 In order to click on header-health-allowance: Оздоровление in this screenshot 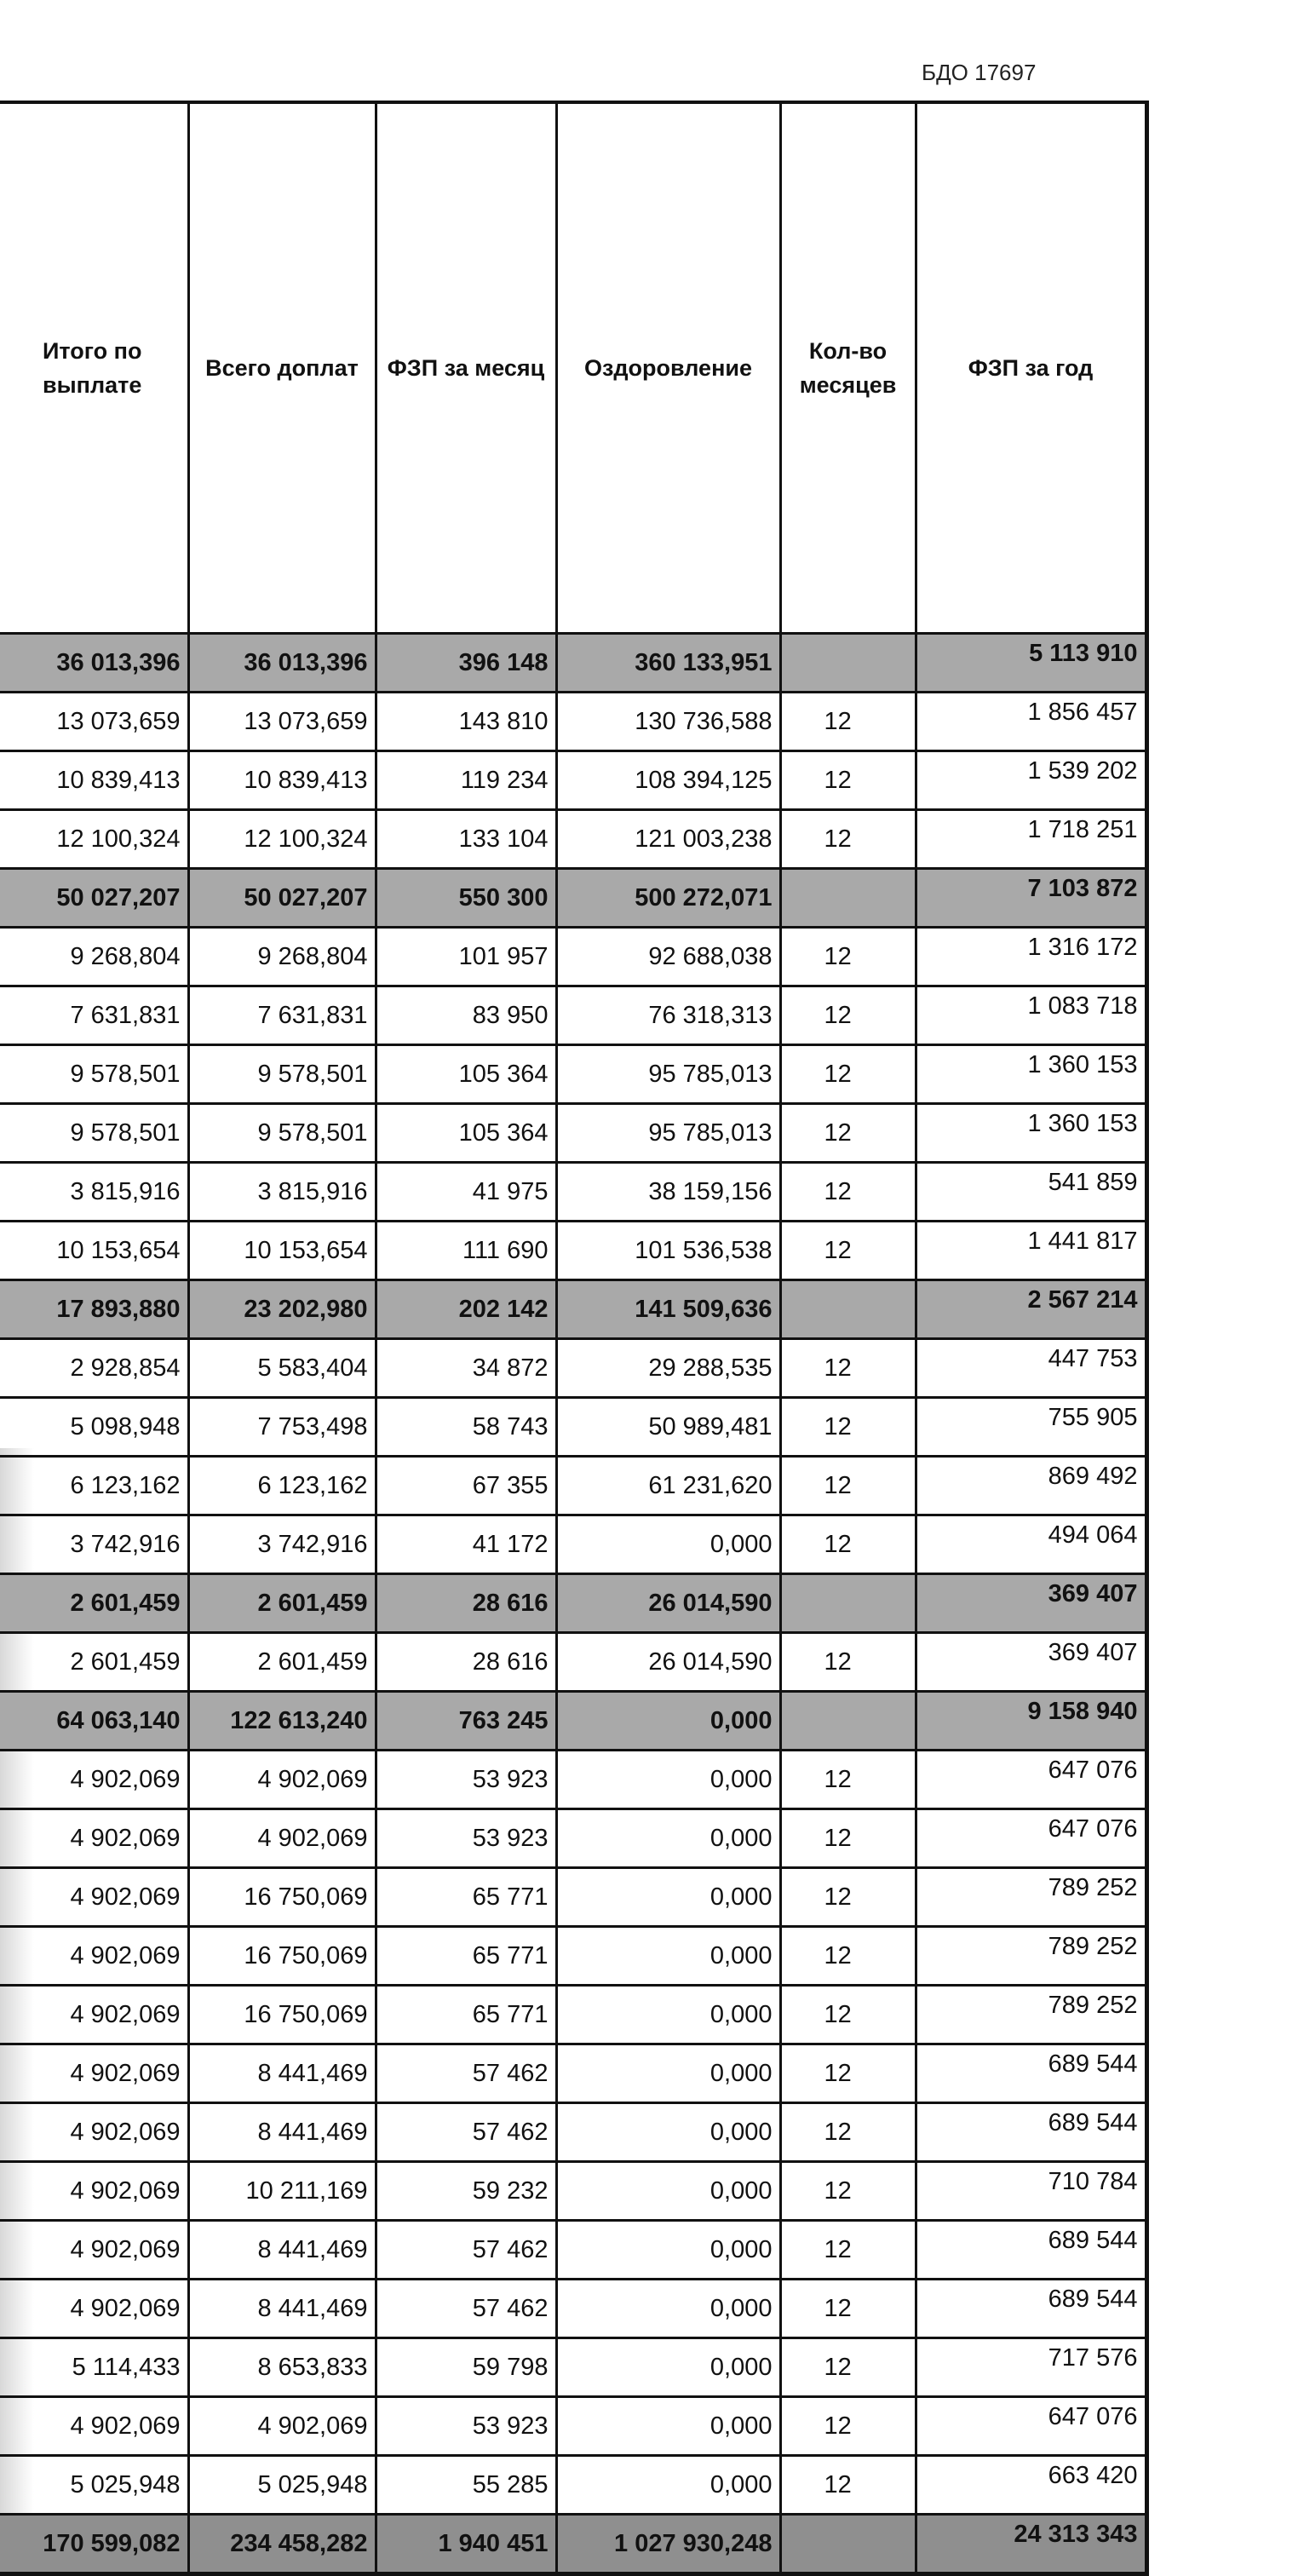, I will do `click(668, 368)`.